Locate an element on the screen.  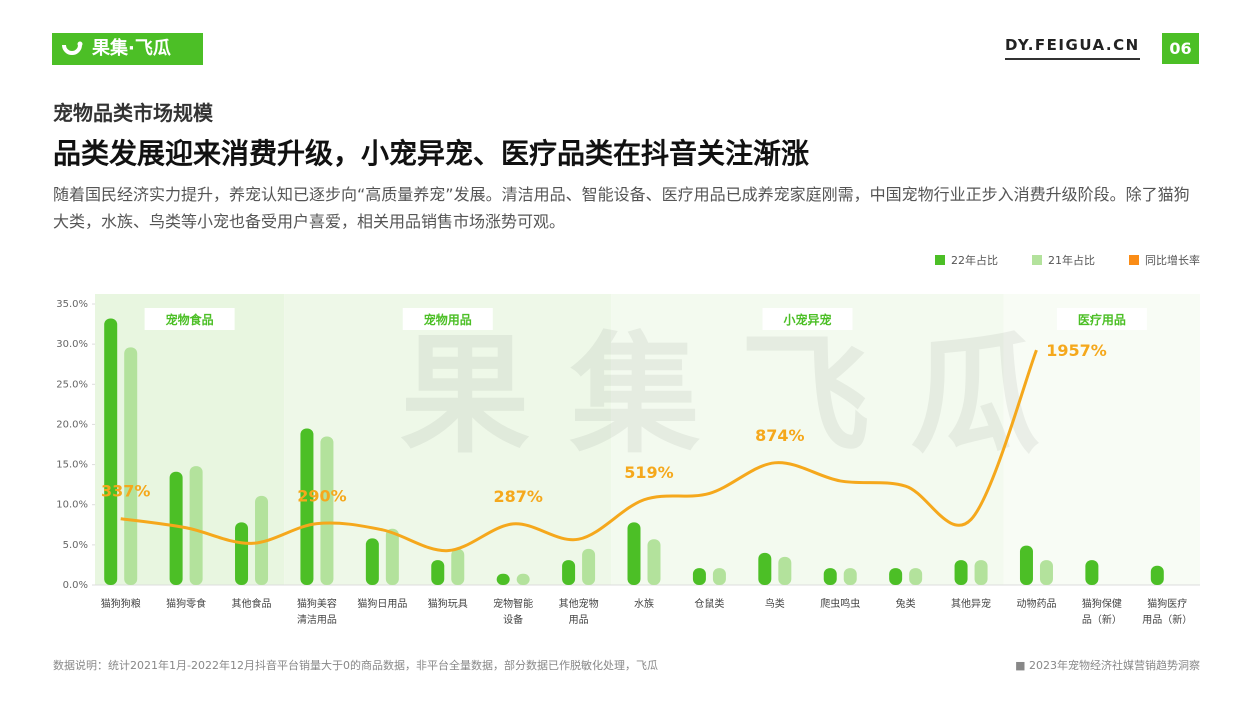
title: 品类发展迎来消费升级，小宠异宠、医疗品类在抖音关注渐涨 is located at coordinates (431, 153).